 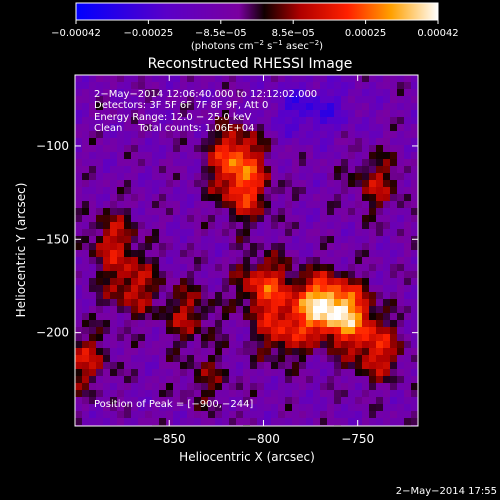 What do you see at coordinates (446, 491) in the screenshot?
I see `footer-date: 2−May−2014 17:55` at bounding box center [446, 491].